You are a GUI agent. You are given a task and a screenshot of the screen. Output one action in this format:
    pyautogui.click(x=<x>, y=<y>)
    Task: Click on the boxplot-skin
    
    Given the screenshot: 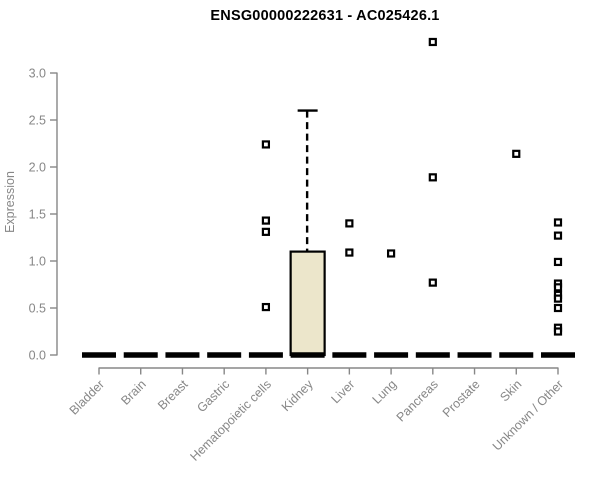 What is the action you would take?
    pyautogui.click(x=516, y=253)
    